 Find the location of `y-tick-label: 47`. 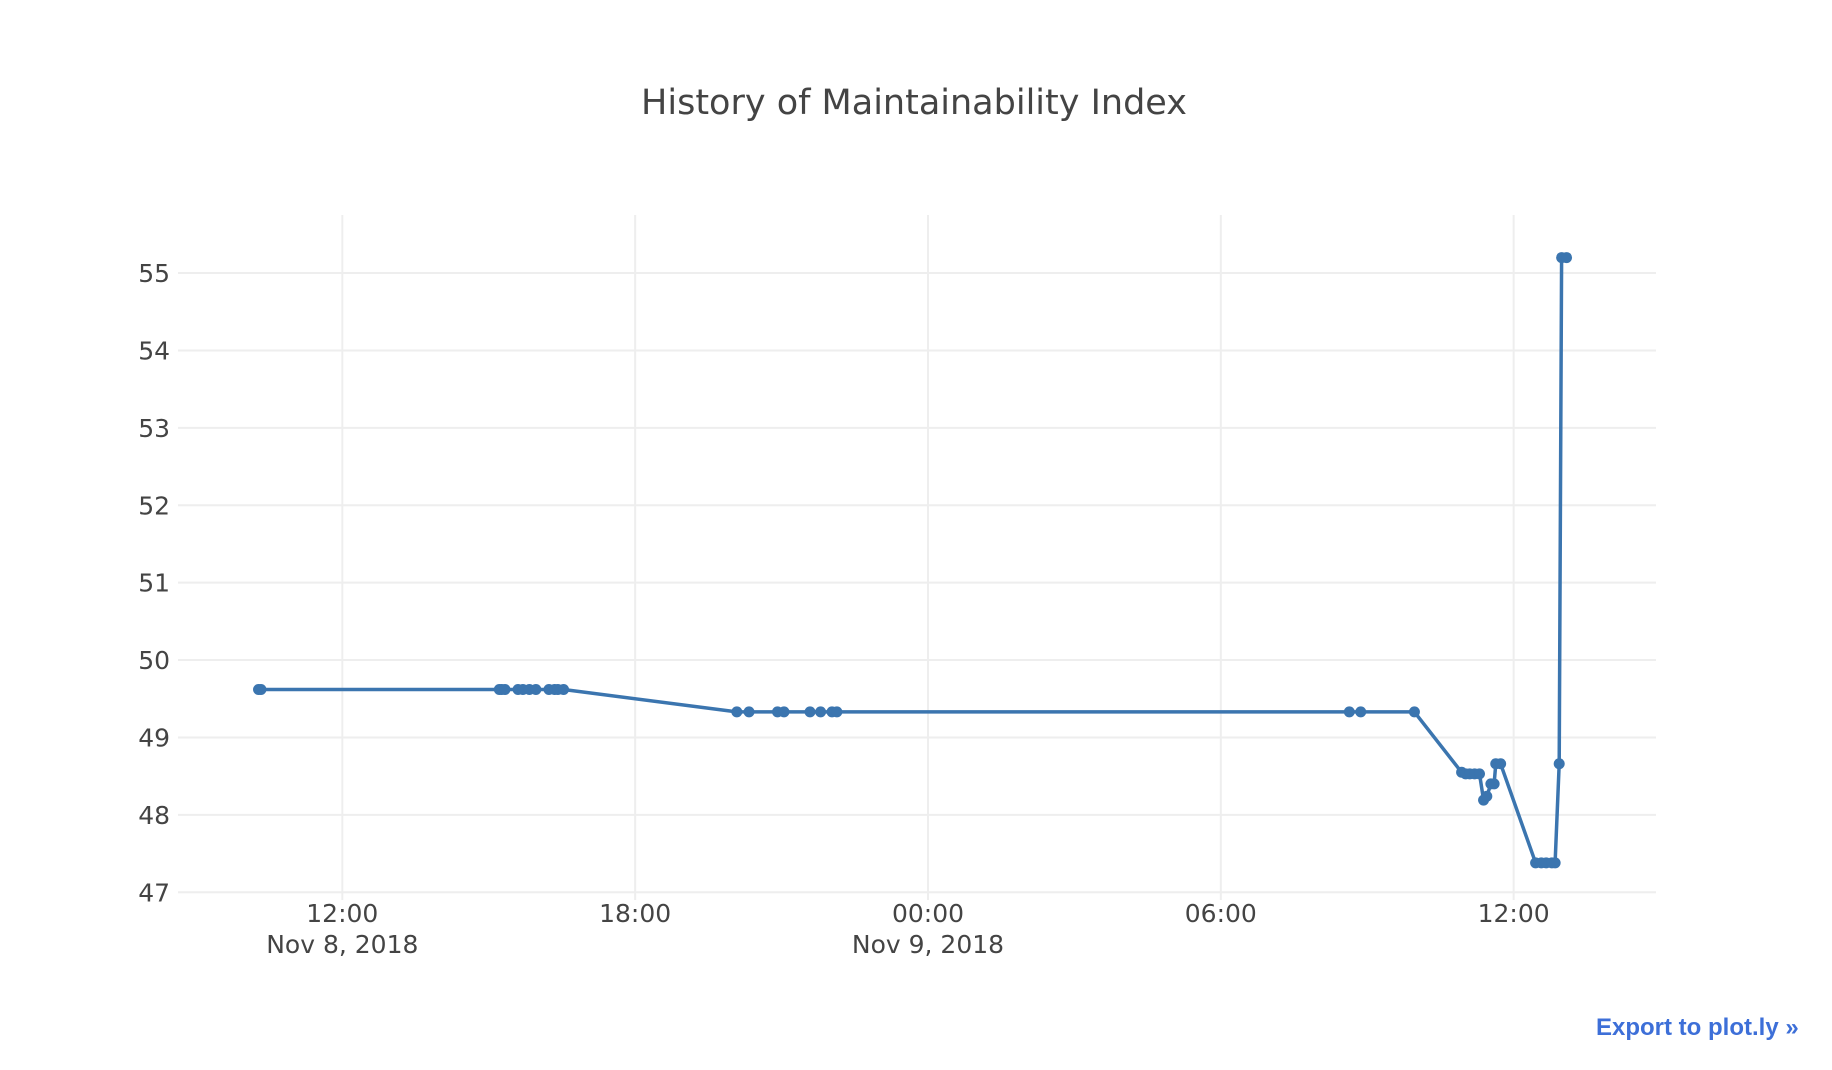

y-tick-label: 47 is located at coordinates (154, 892).